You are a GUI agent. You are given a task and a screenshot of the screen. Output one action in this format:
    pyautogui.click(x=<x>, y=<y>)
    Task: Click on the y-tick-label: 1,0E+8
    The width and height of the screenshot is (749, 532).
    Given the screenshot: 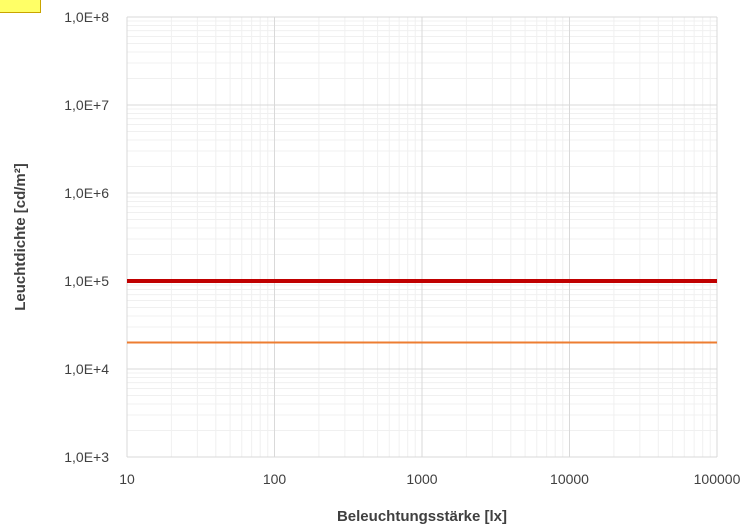 What is the action you would take?
    pyautogui.click(x=86, y=17)
    